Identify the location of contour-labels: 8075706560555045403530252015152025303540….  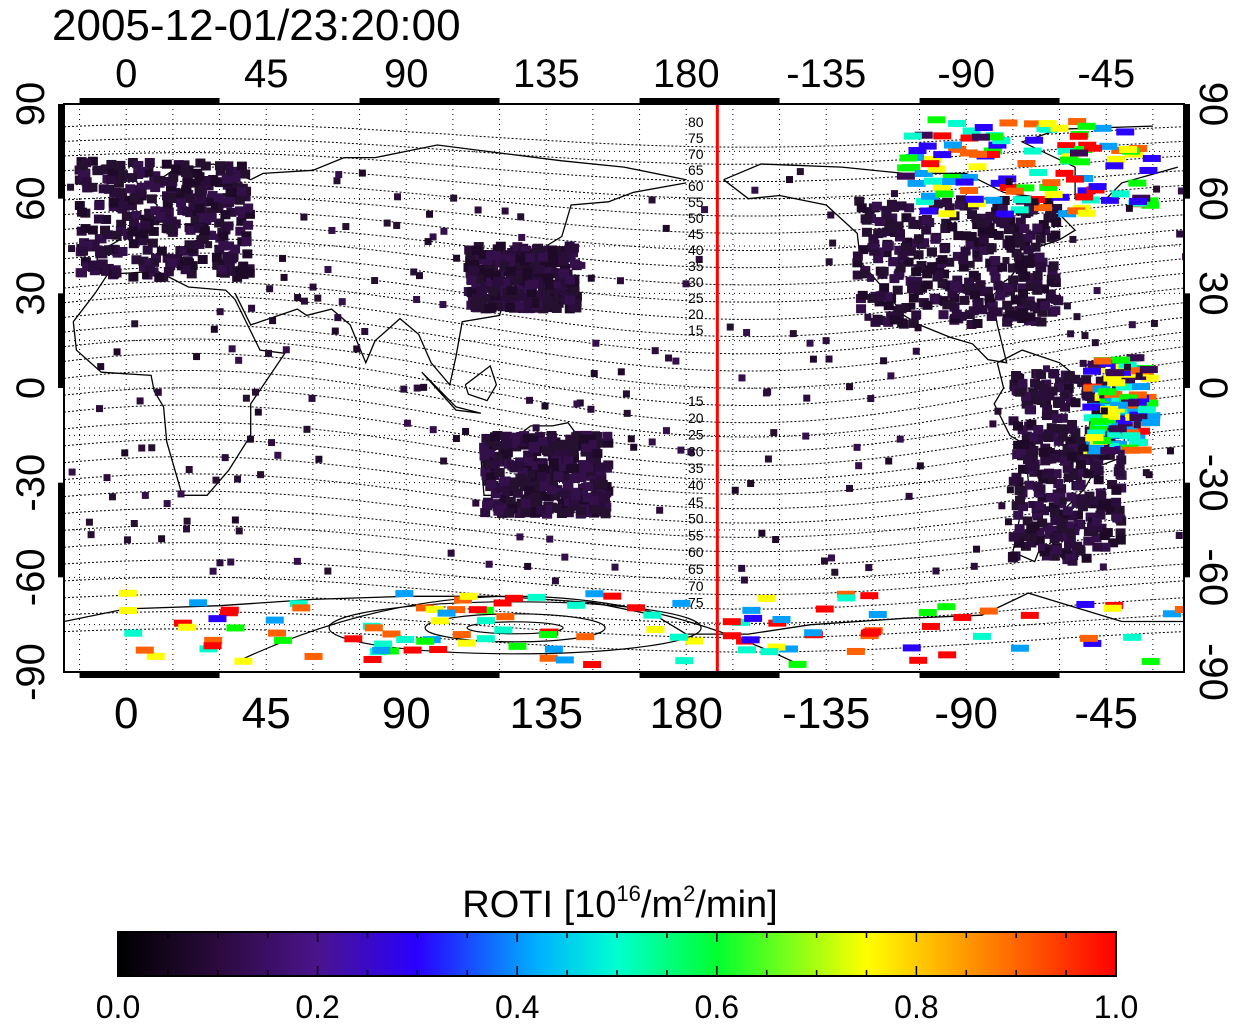
(696, 362).